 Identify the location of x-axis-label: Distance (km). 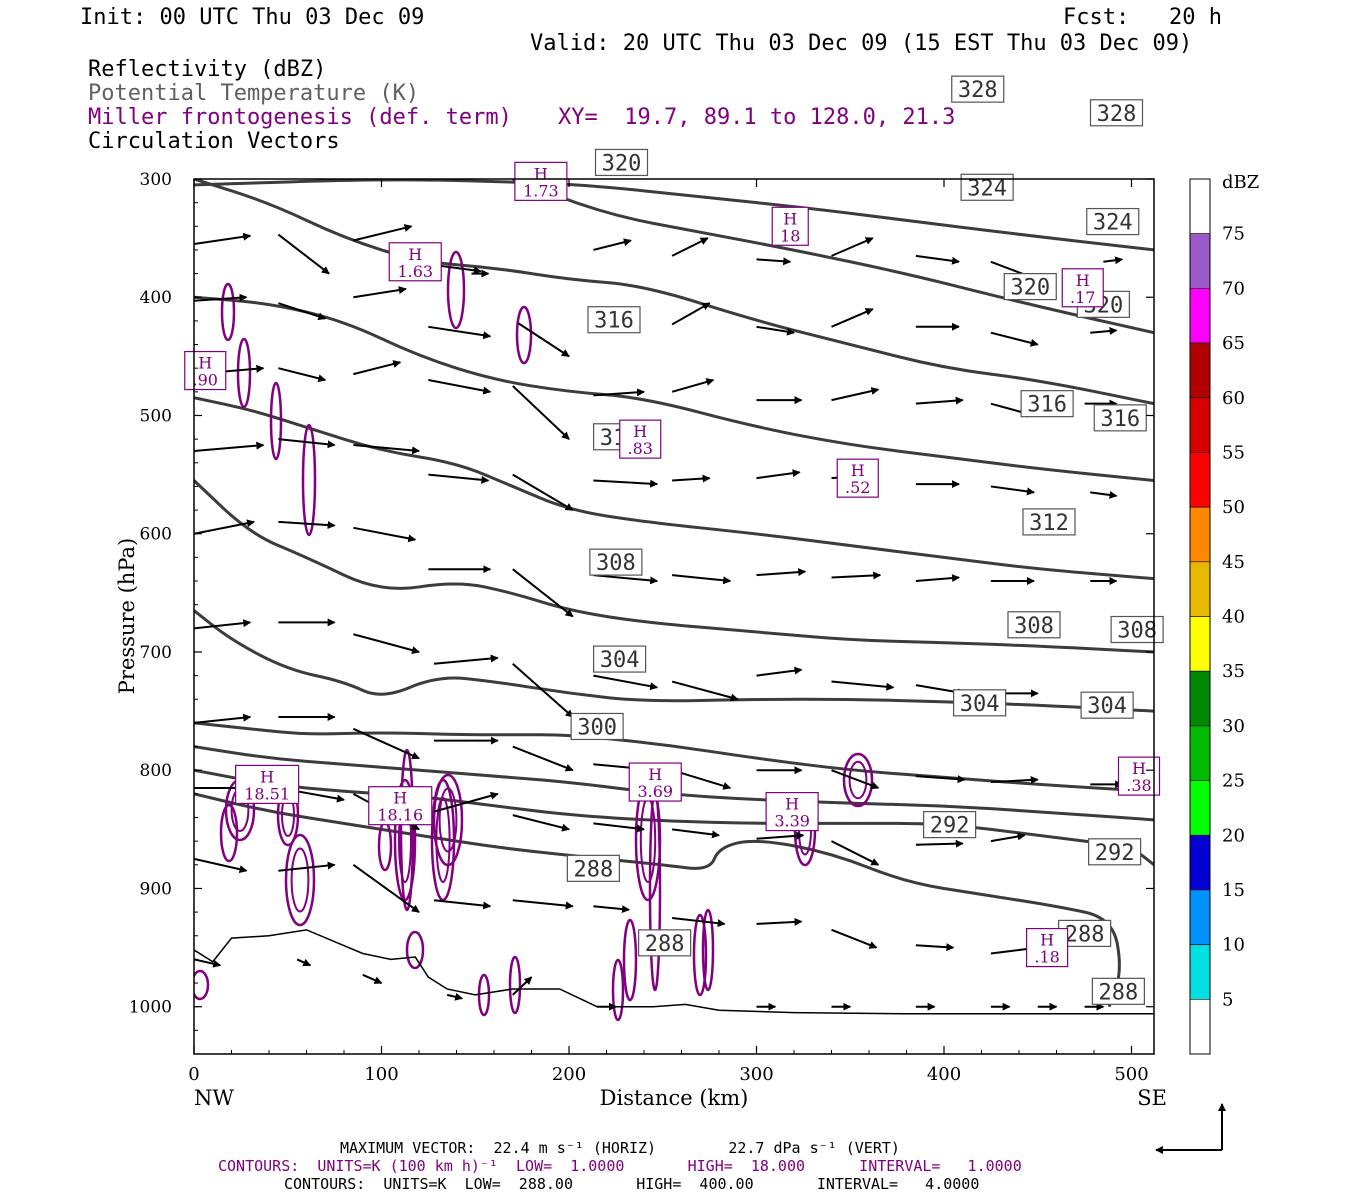
(674, 1098).